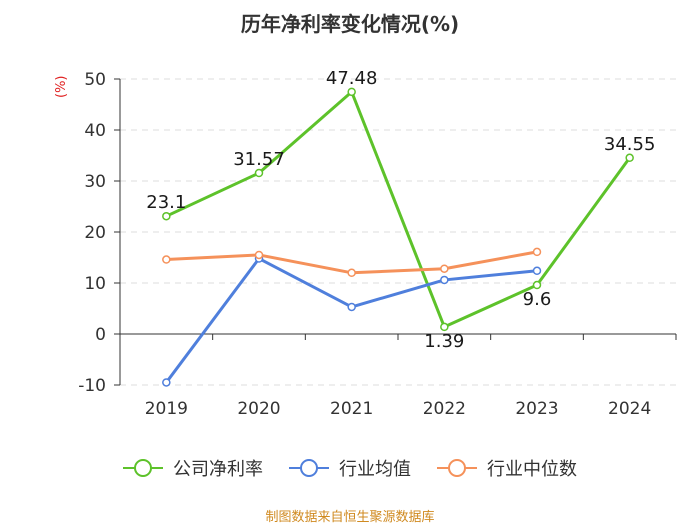 This screenshot has width=700, height=525. I want to click on y-tick-label: 50, so click(95, 80).